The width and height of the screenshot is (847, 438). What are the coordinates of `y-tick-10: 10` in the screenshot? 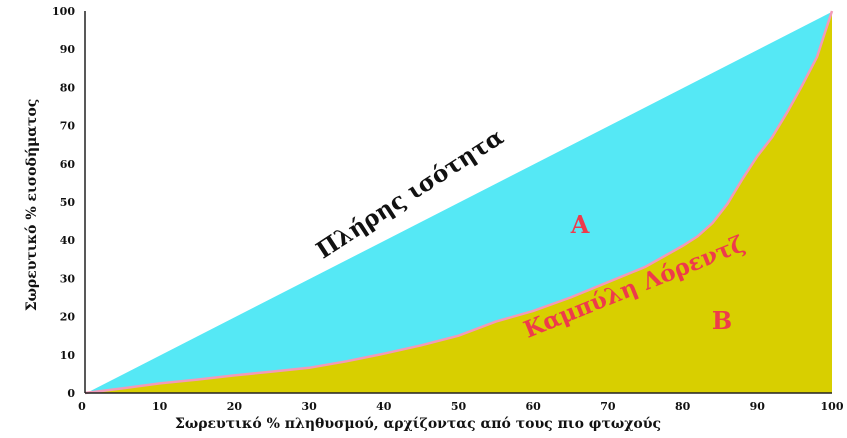 It's located at (68, 355).